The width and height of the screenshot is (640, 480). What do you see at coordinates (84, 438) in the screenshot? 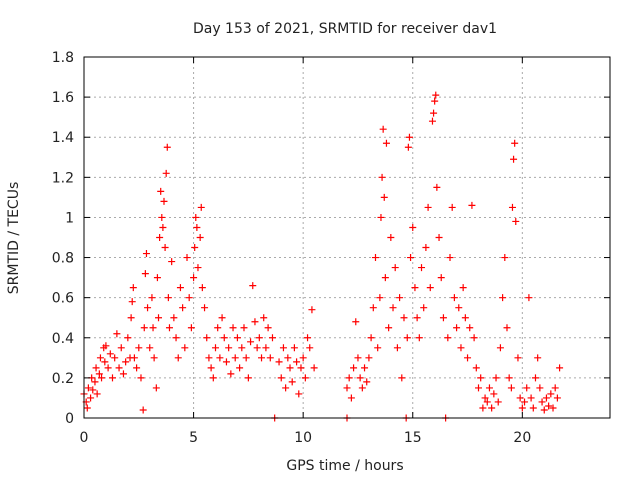
I see `x-tick-label: 0` at bounding box center [84, 438].